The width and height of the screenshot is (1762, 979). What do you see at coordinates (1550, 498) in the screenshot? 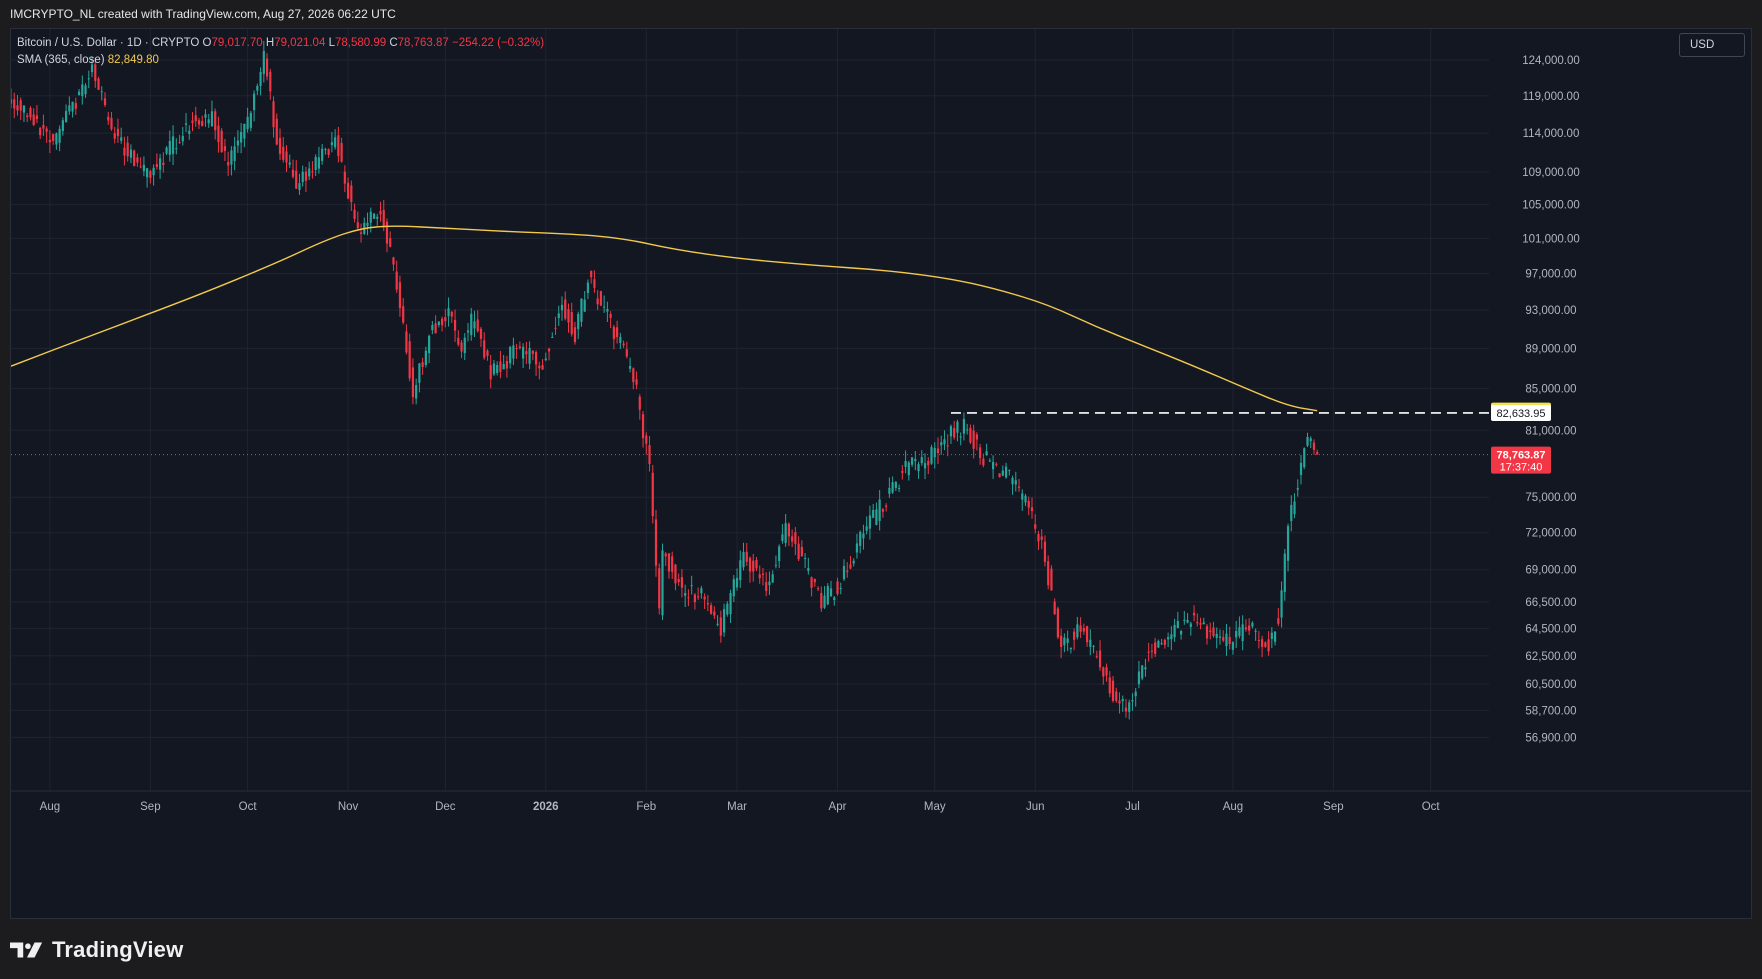
I see `price-tick-label: 75,000.00` at bounding box center [1550, 498].